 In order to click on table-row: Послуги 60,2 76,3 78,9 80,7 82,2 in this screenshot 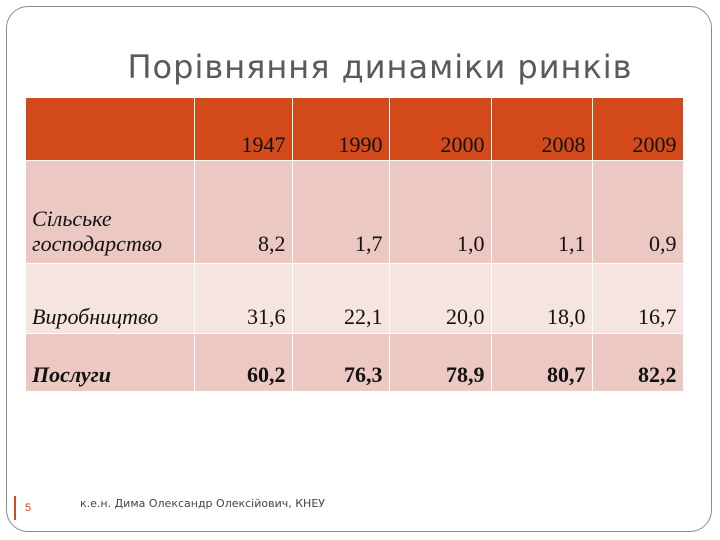, I will do `click(355, 362)`.